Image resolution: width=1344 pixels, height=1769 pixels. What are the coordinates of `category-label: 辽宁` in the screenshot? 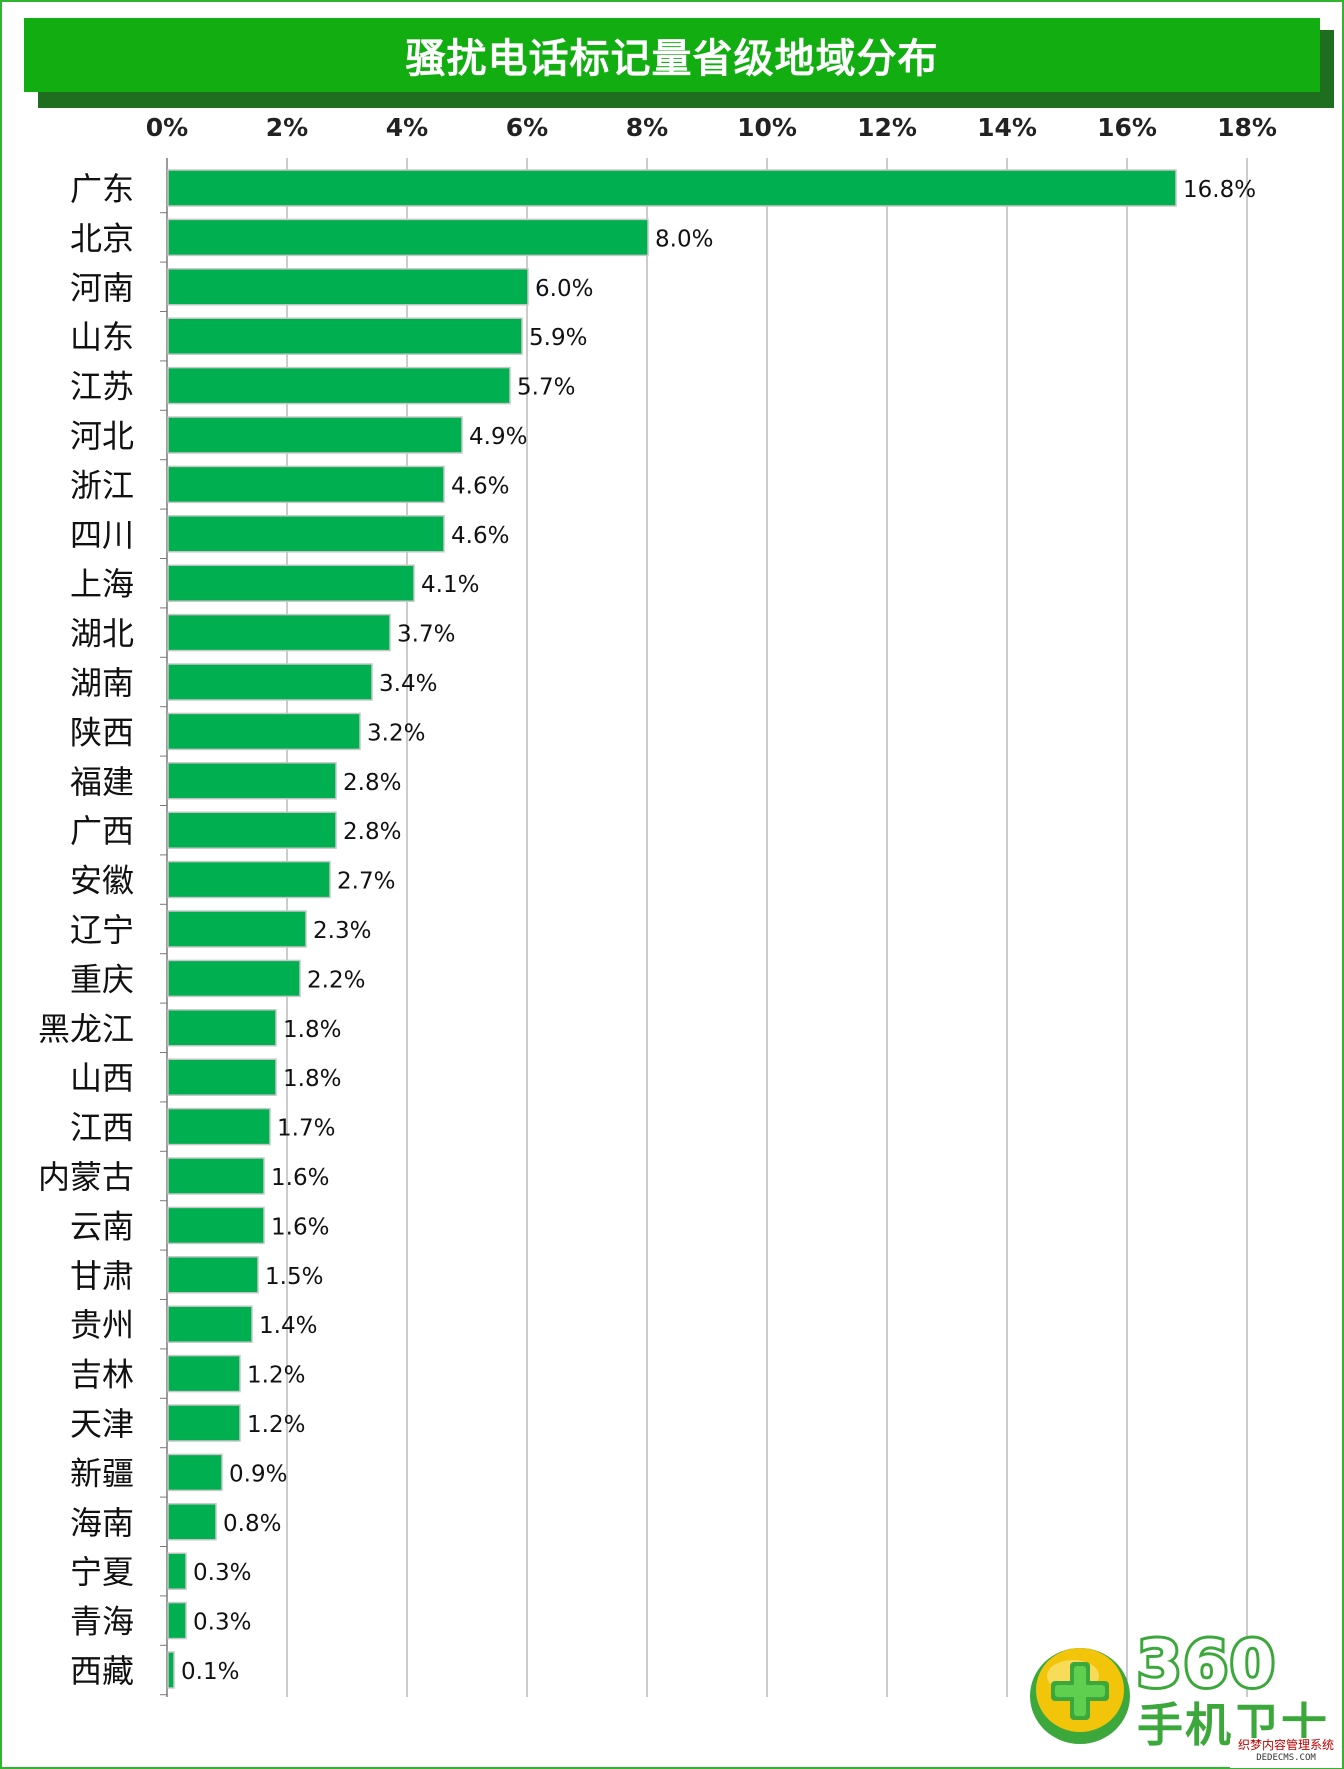 It's located at (102, 930).